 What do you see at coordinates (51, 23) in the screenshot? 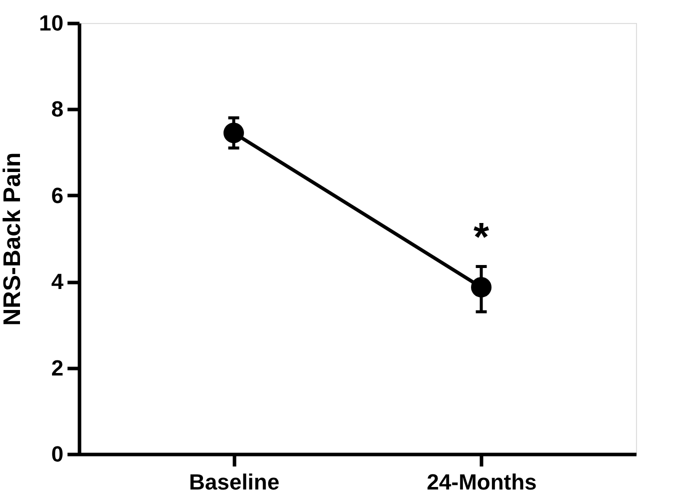
I see `y-tick-label: 10` at bounding box center [51, 23].